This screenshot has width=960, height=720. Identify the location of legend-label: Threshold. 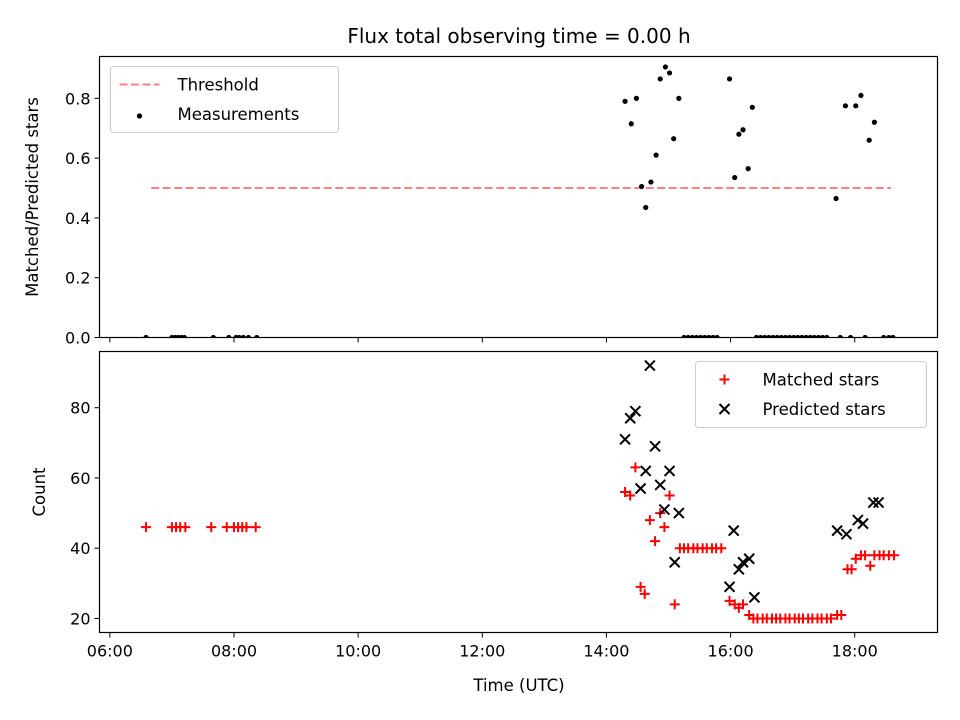
(218, 85).